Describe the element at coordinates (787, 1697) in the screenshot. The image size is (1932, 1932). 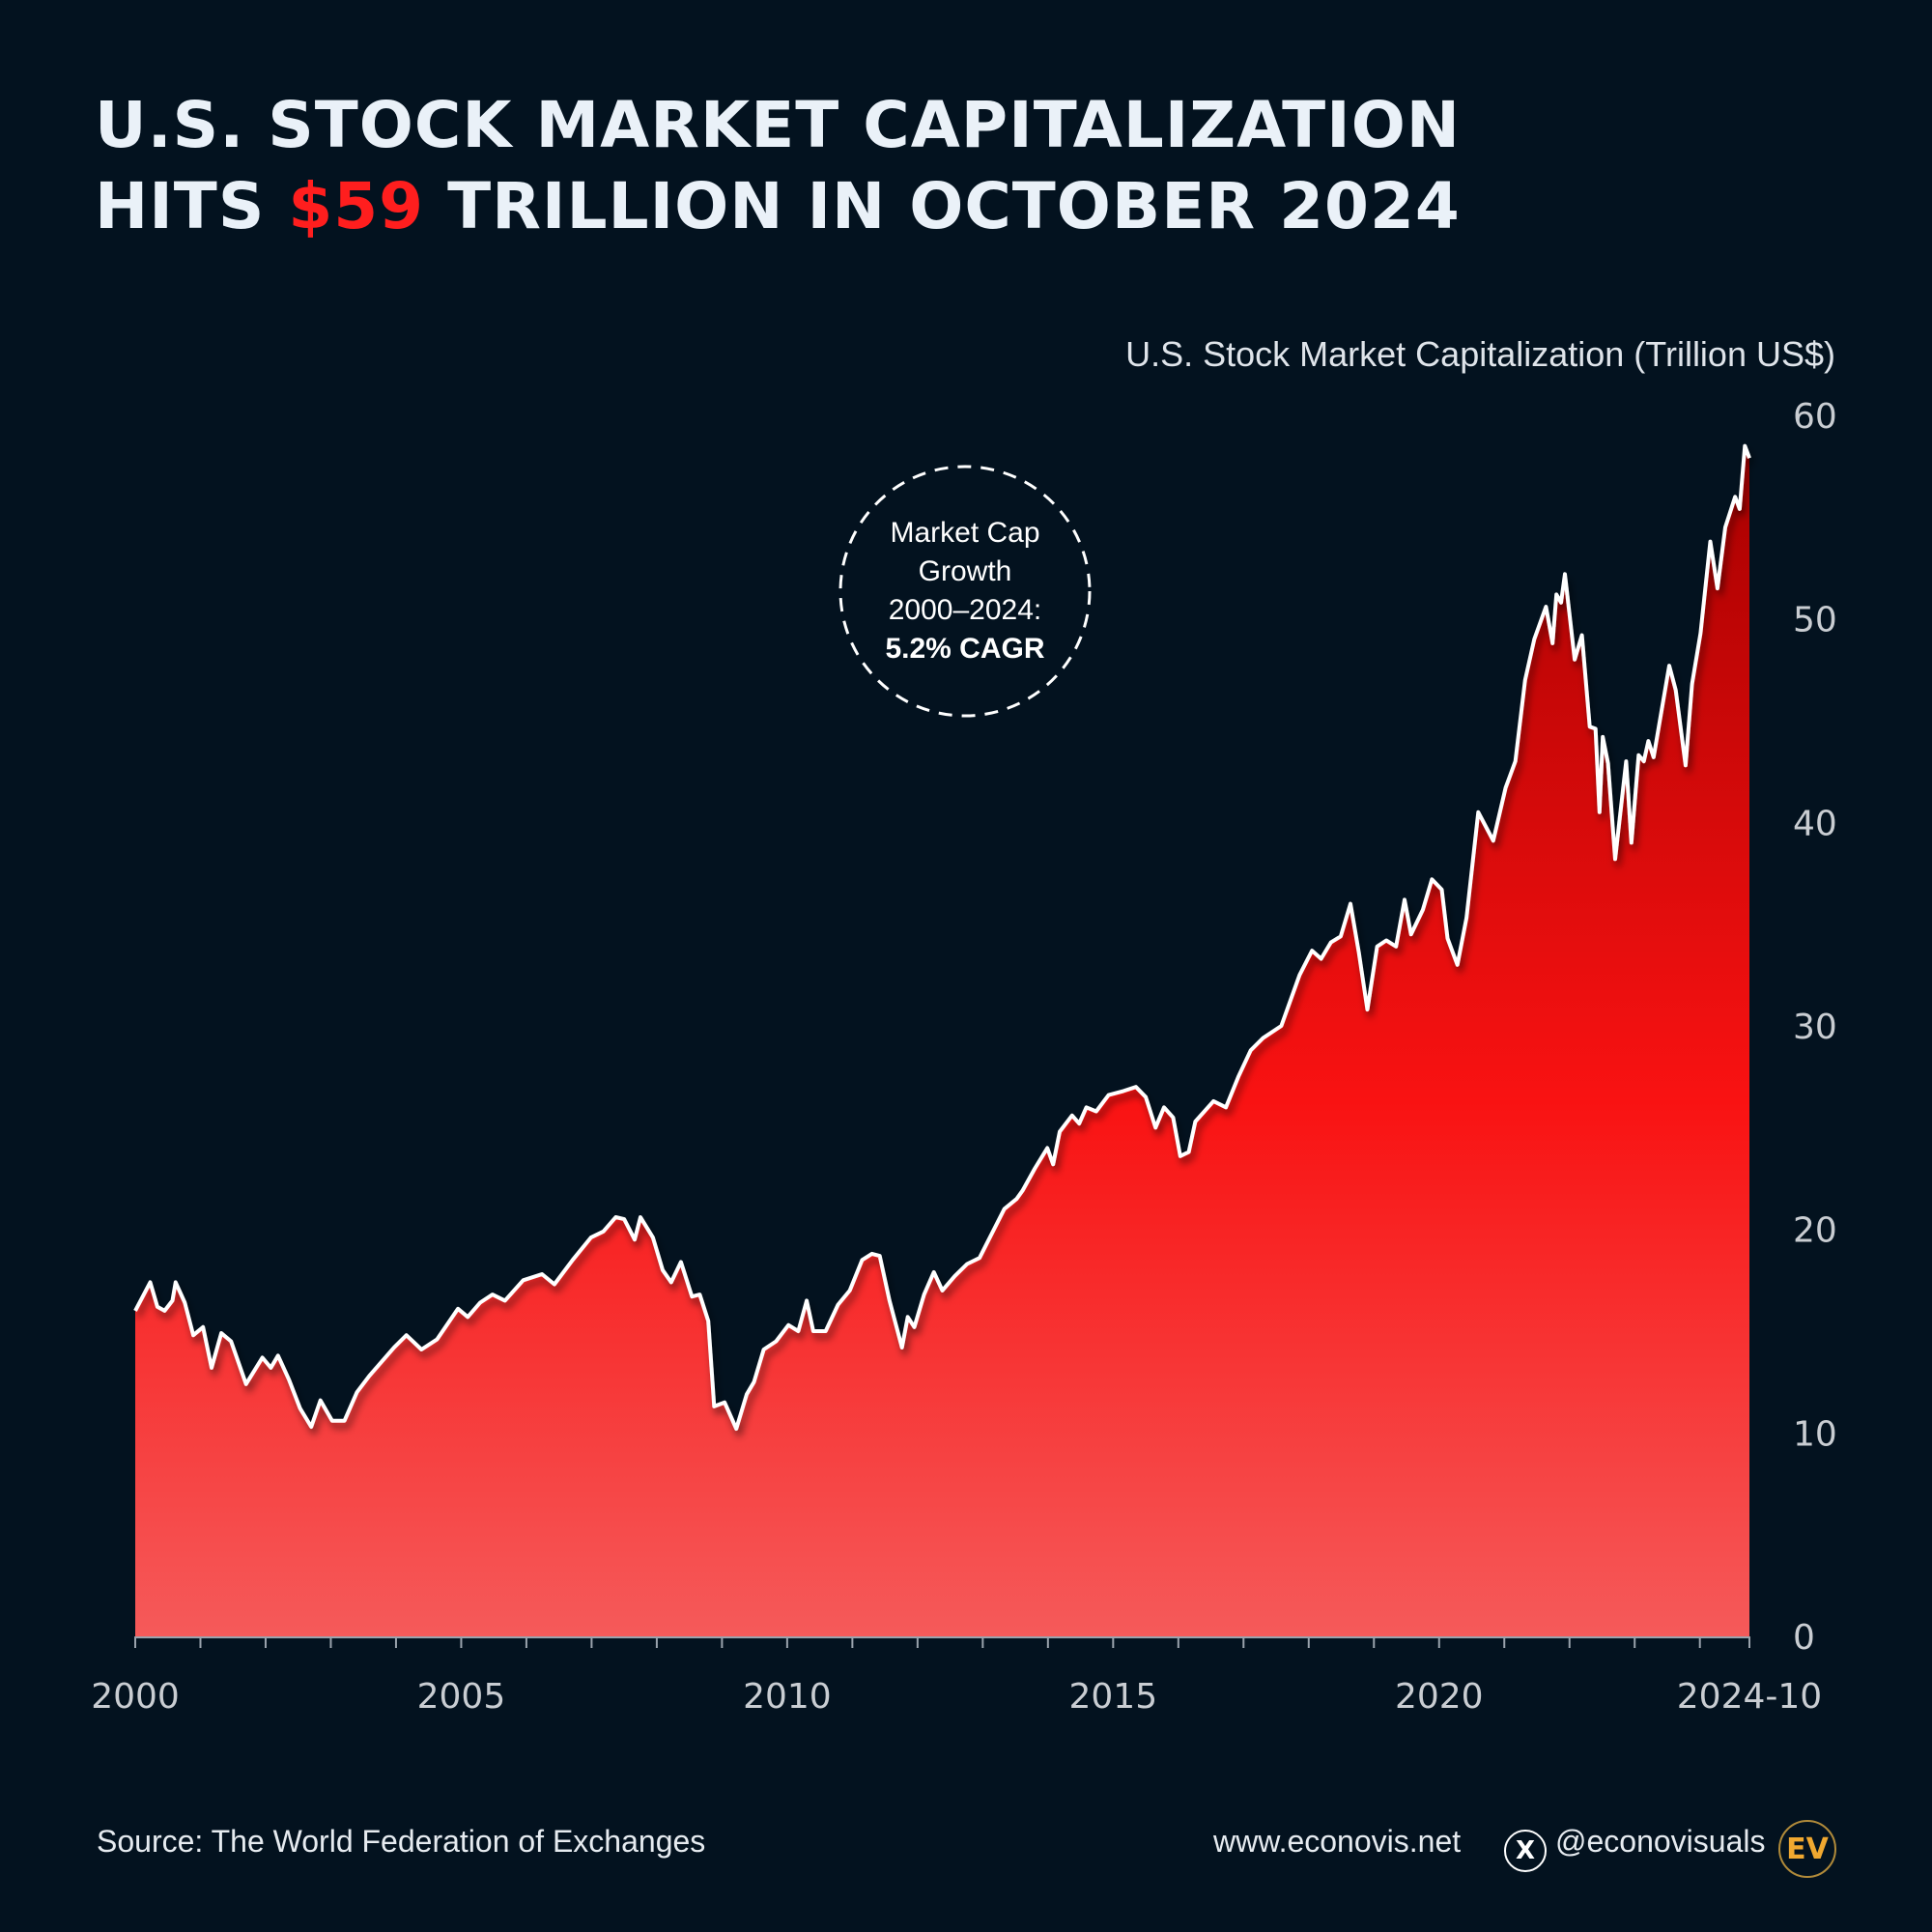
I see `x-tick-label: 2010` at that location.